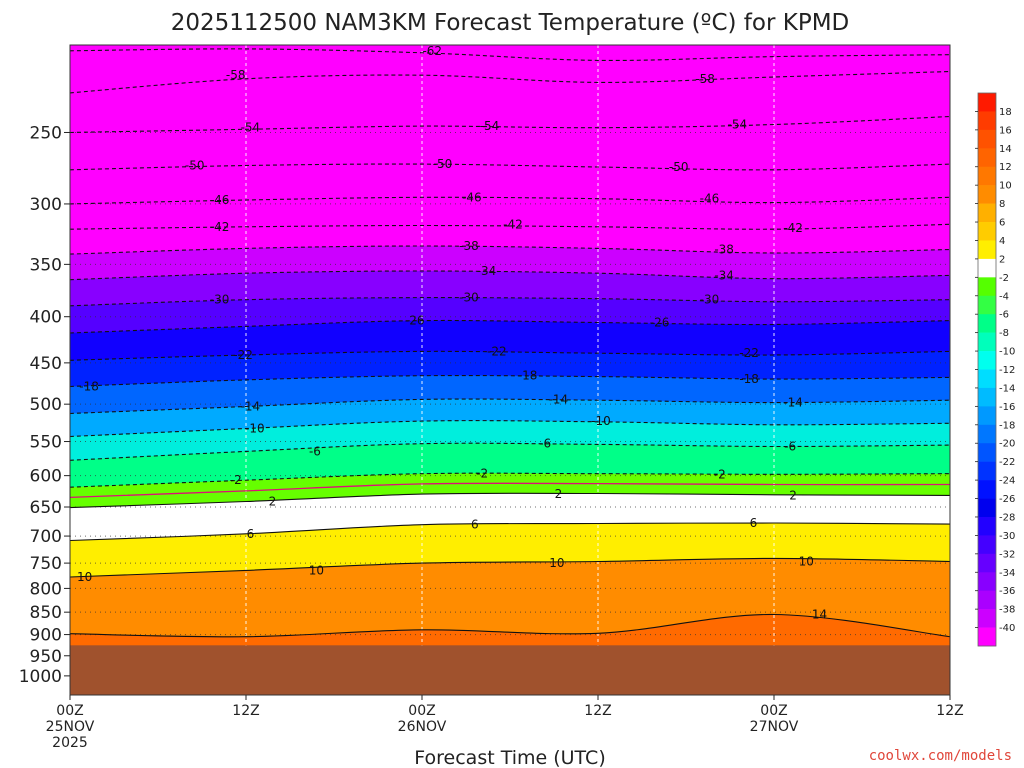  What do you see at coordinates (1007, 517) in the screenshot?
I see `colorbar-label: -28` at bounding box center [1007, 517].